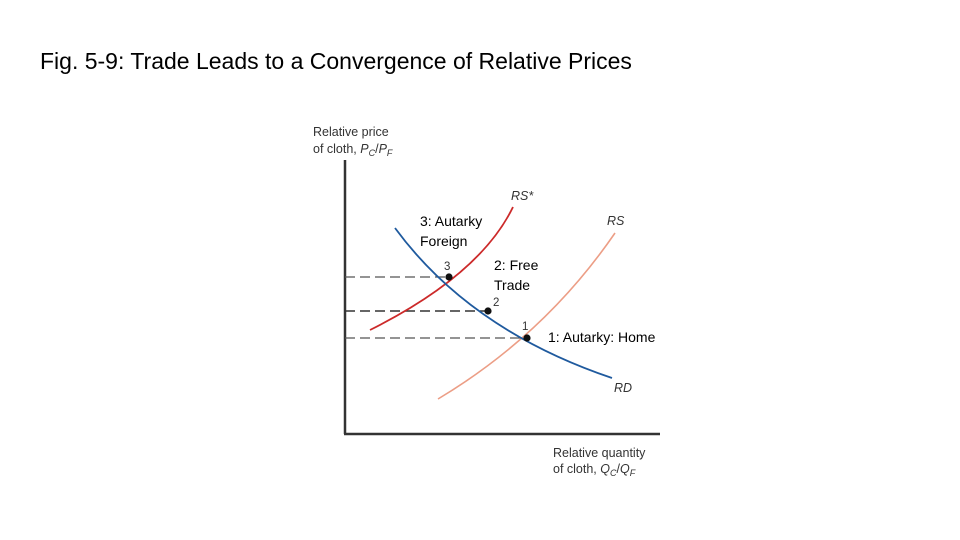 The height and width of the screenshot is (540, 960). I want to click on point-3-marker, so click(449, 277).